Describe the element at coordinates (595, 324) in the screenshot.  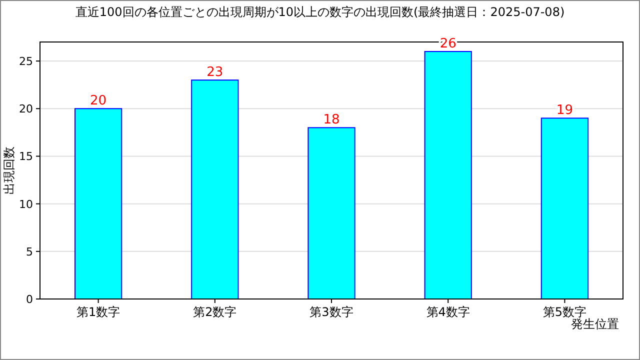
I see `xlabel: 発生位置` at that location.